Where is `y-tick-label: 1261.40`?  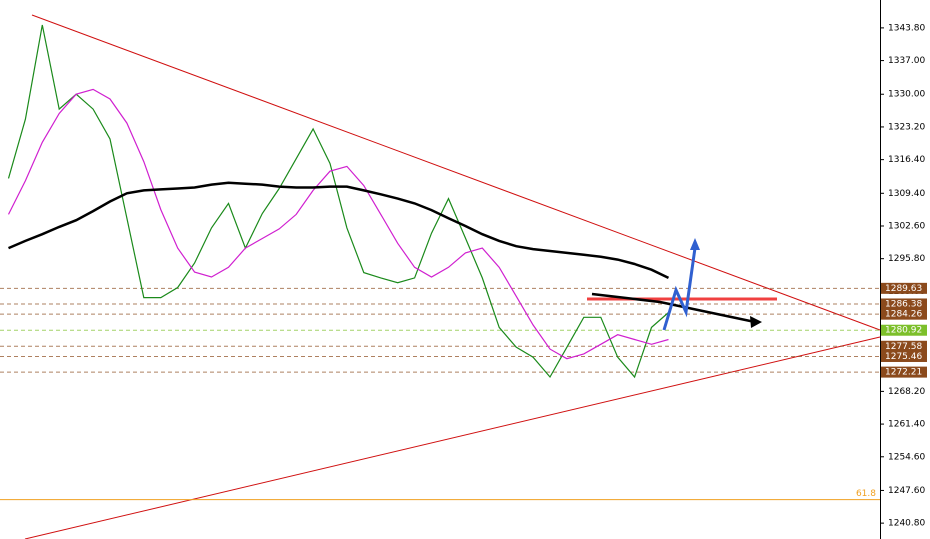 y-tick-label: 1261.40 is located at coordinates (906, 425).